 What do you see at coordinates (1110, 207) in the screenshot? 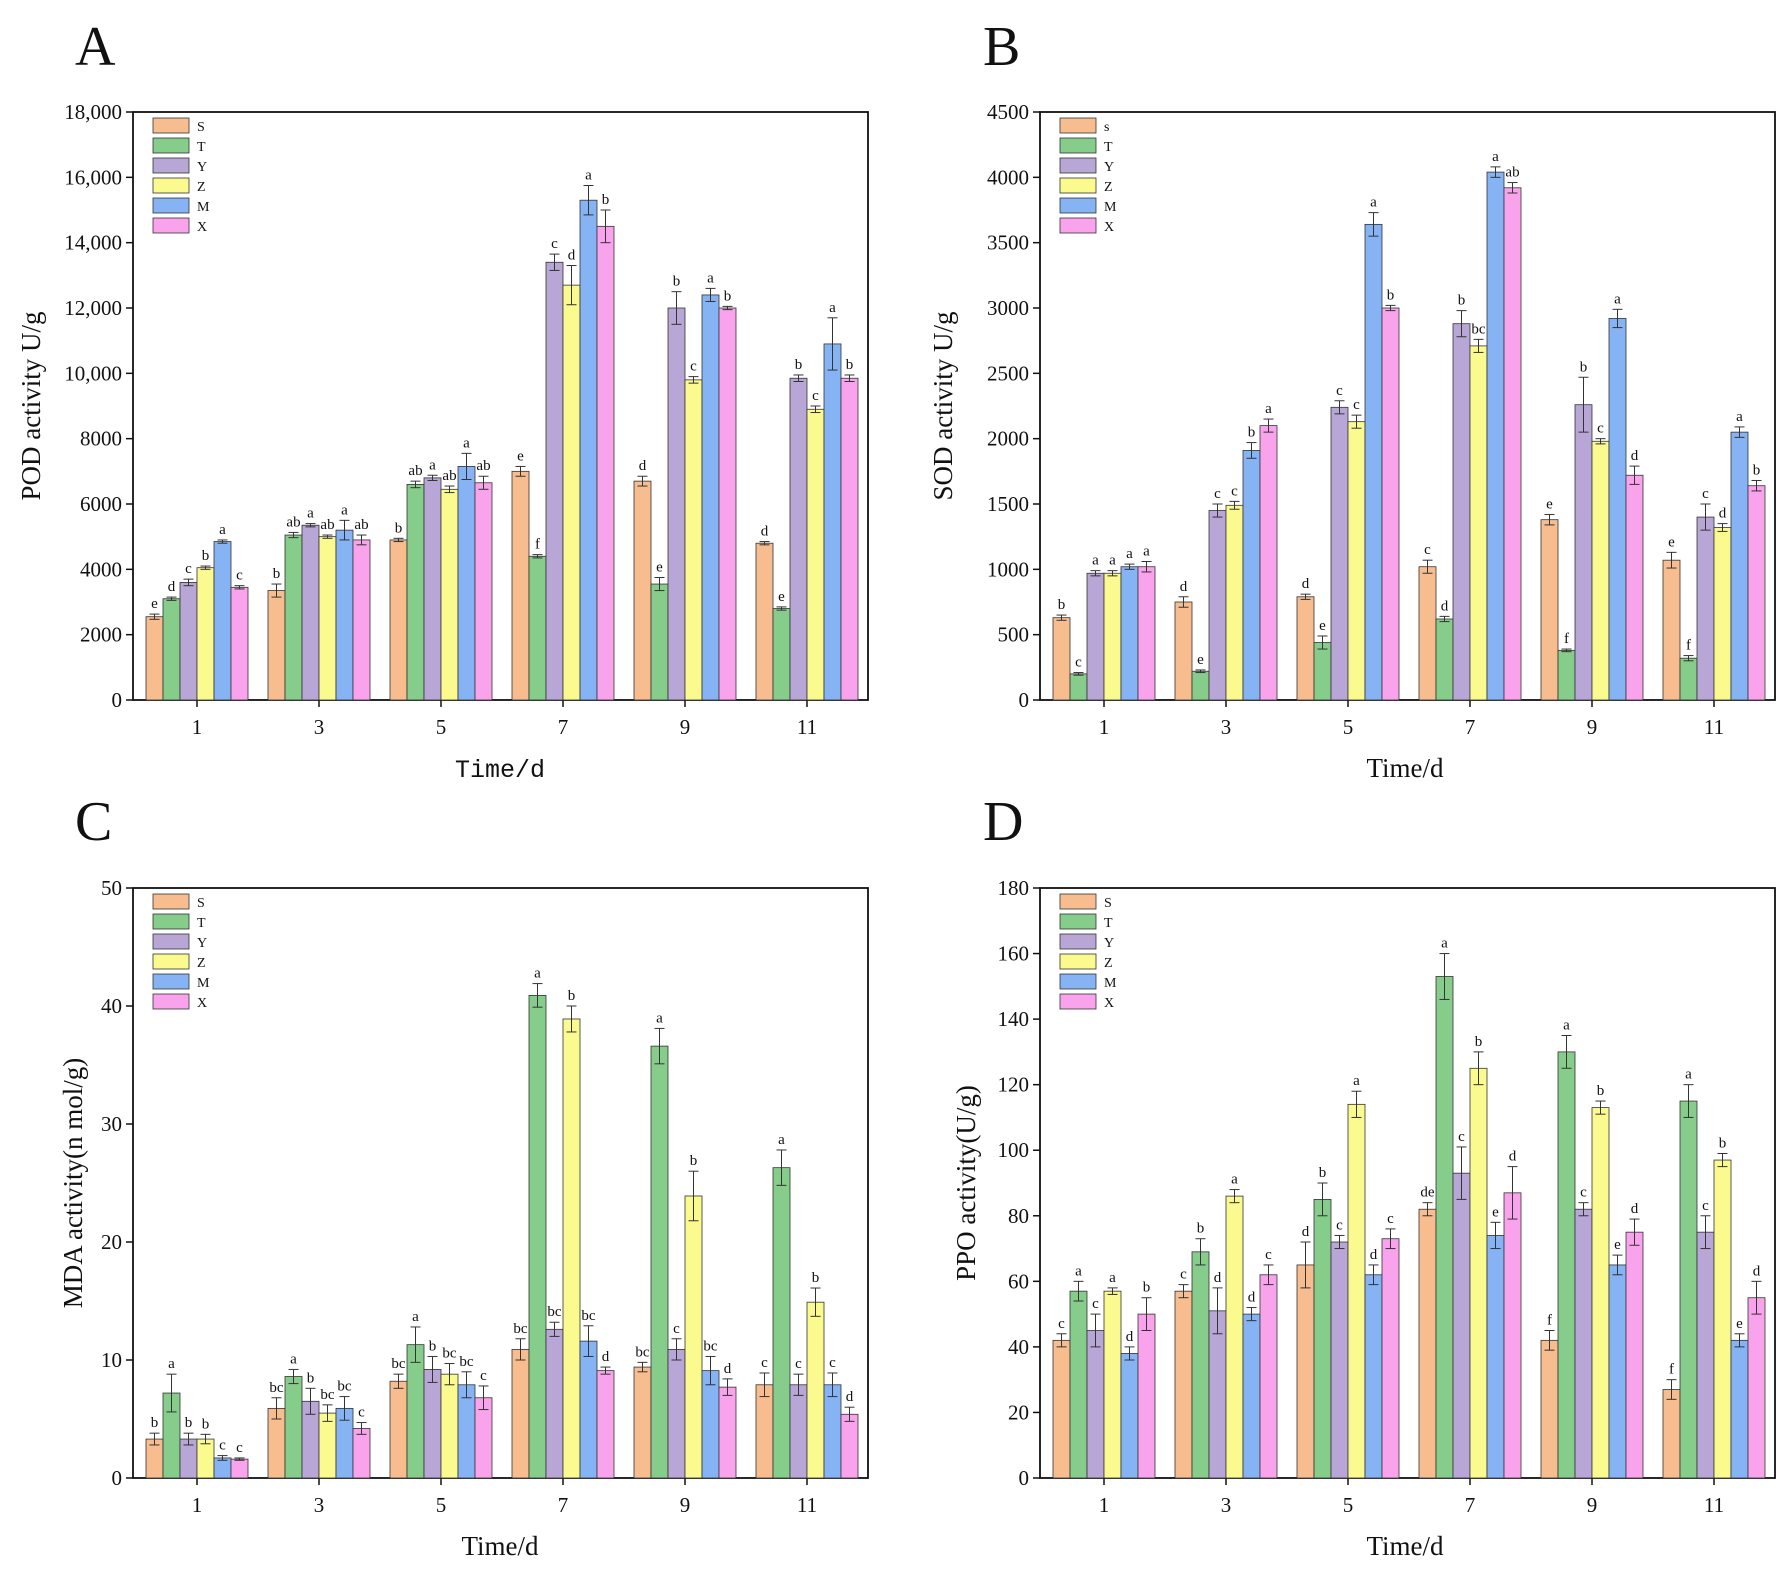
I see `legend-label-m: M` at bounding box center [1110, 207].